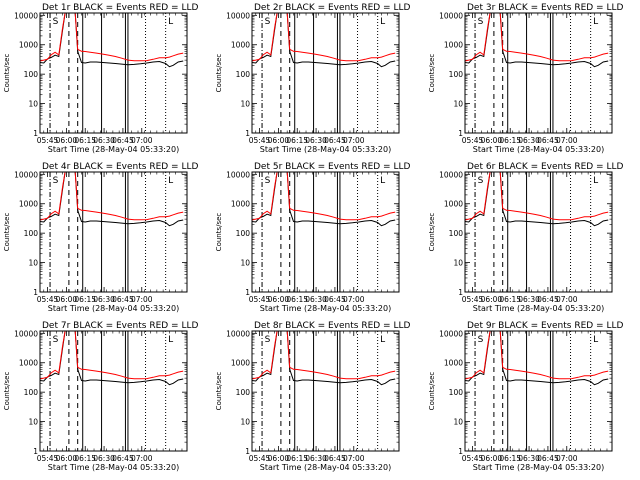 This screenshot has height=480, width=640. Describe the element at coordinates (332, 167) in the screenshot. I see `panel-title: Det 5r BLACK = Events RED = LLD` at that location.